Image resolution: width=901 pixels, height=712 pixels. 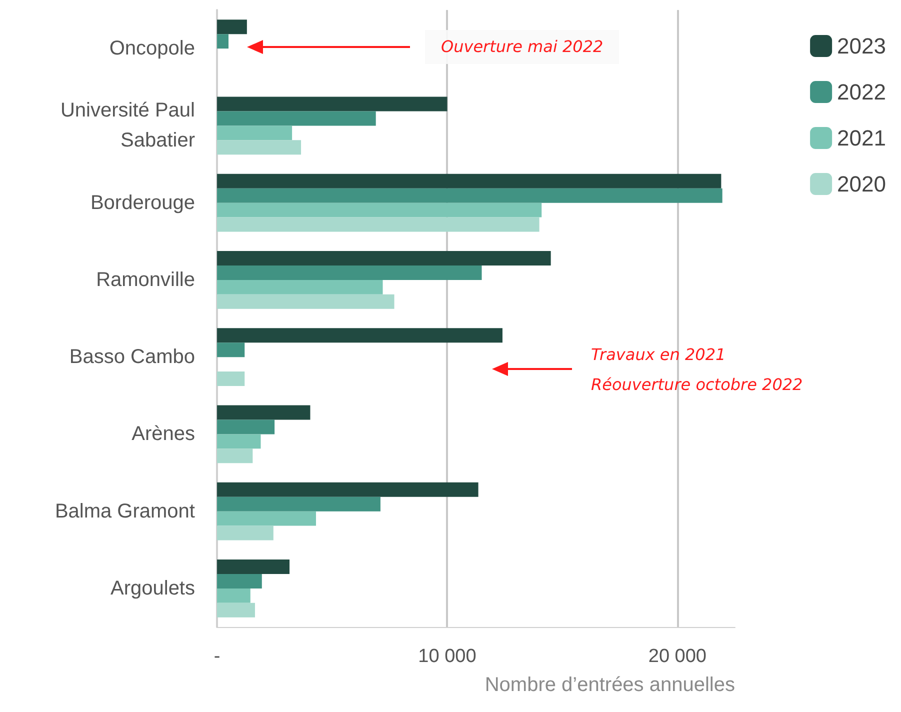 I want to click on x-tick-label: 20 000, so click(x=677, y=656).